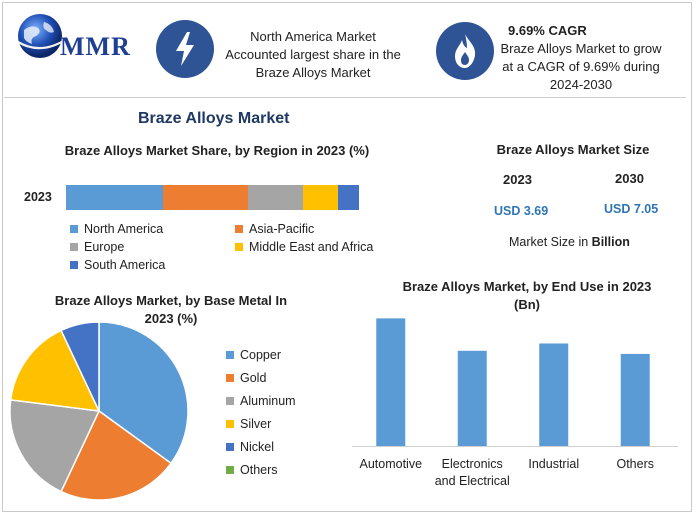 The height and width of the screenshot is (516, 696). What do you see at coordinates (472, 398) in the screenshot?
I see `end-use-bar-electronics-and-electrical` at bounding box center [472, 398].